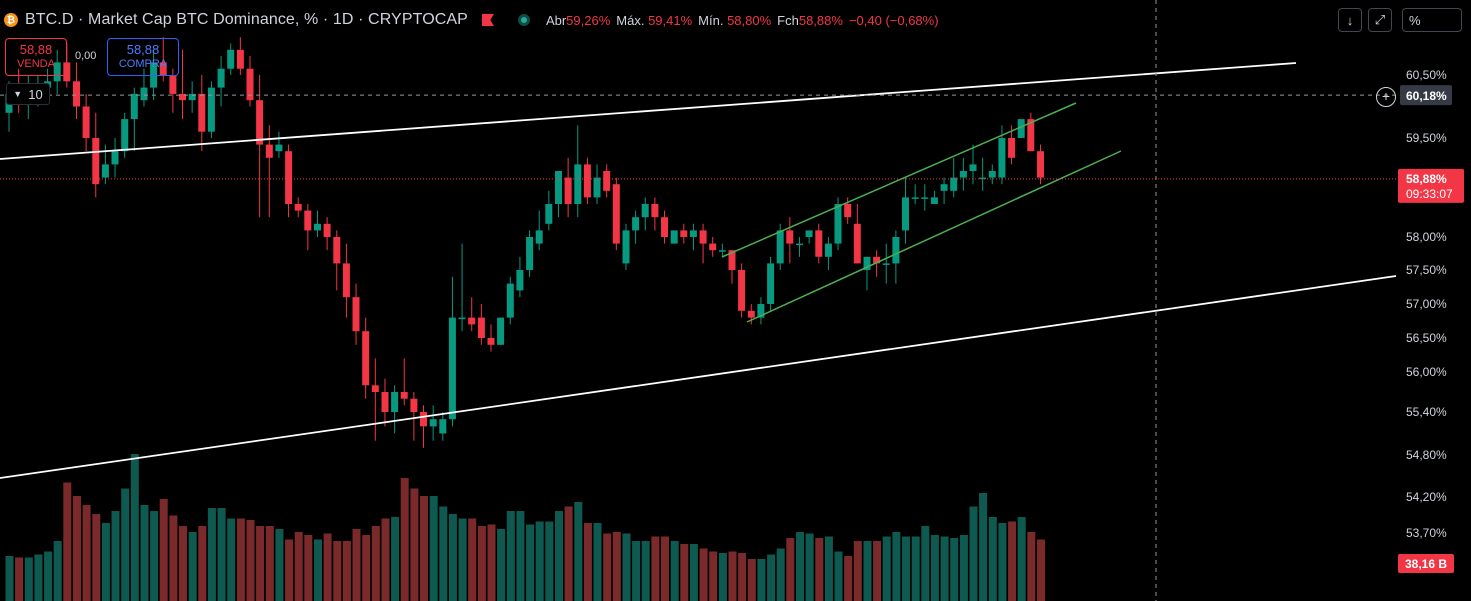 The image size is (1471, 601). I want to click on quantity-selector: ▼ 10, so click(28, 94).